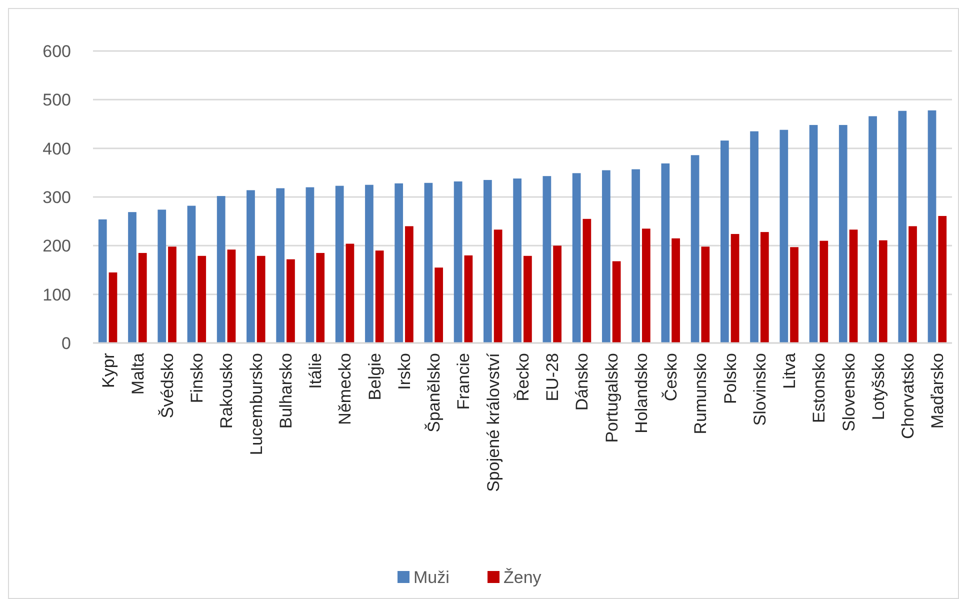  Describe the element at coordinates (197, 378) in the screenshot. I see `x-tick-label: Finsko` at that location.